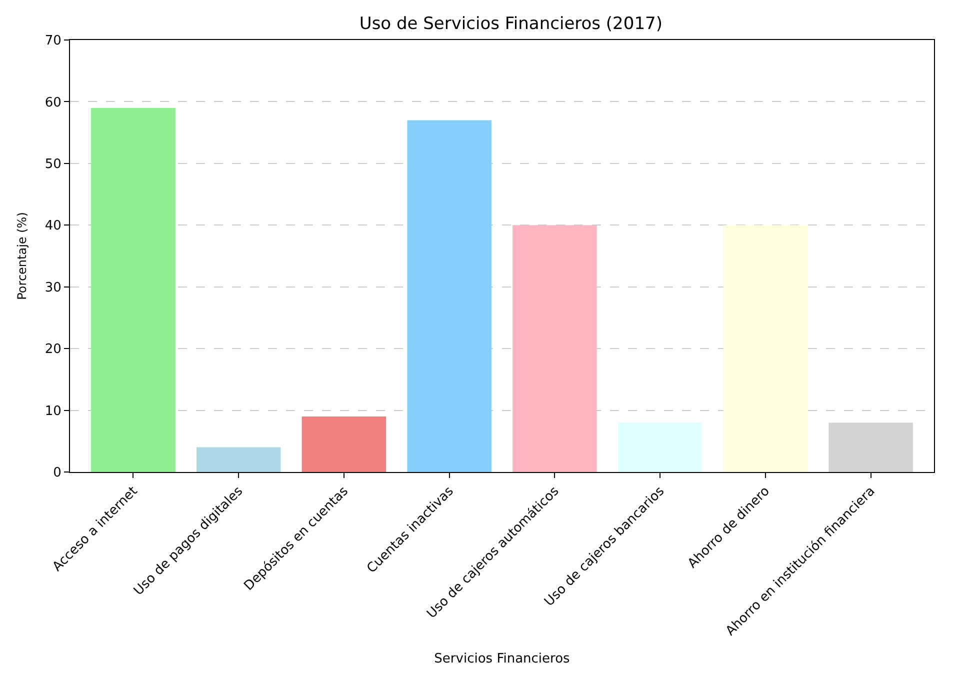  Describe the element at coordinates (502, 659) in the screenshot. I see `x-axis-title: Servicios Financieros` at that location.